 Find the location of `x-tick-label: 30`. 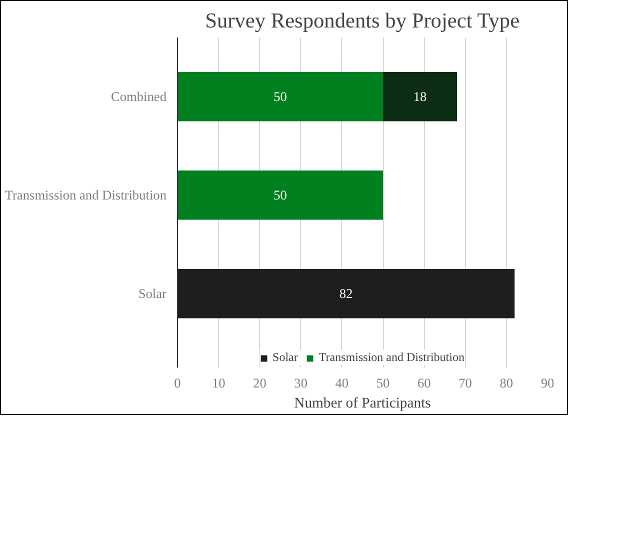

x-tick-label: 30 is located at coordinates (301, 383).